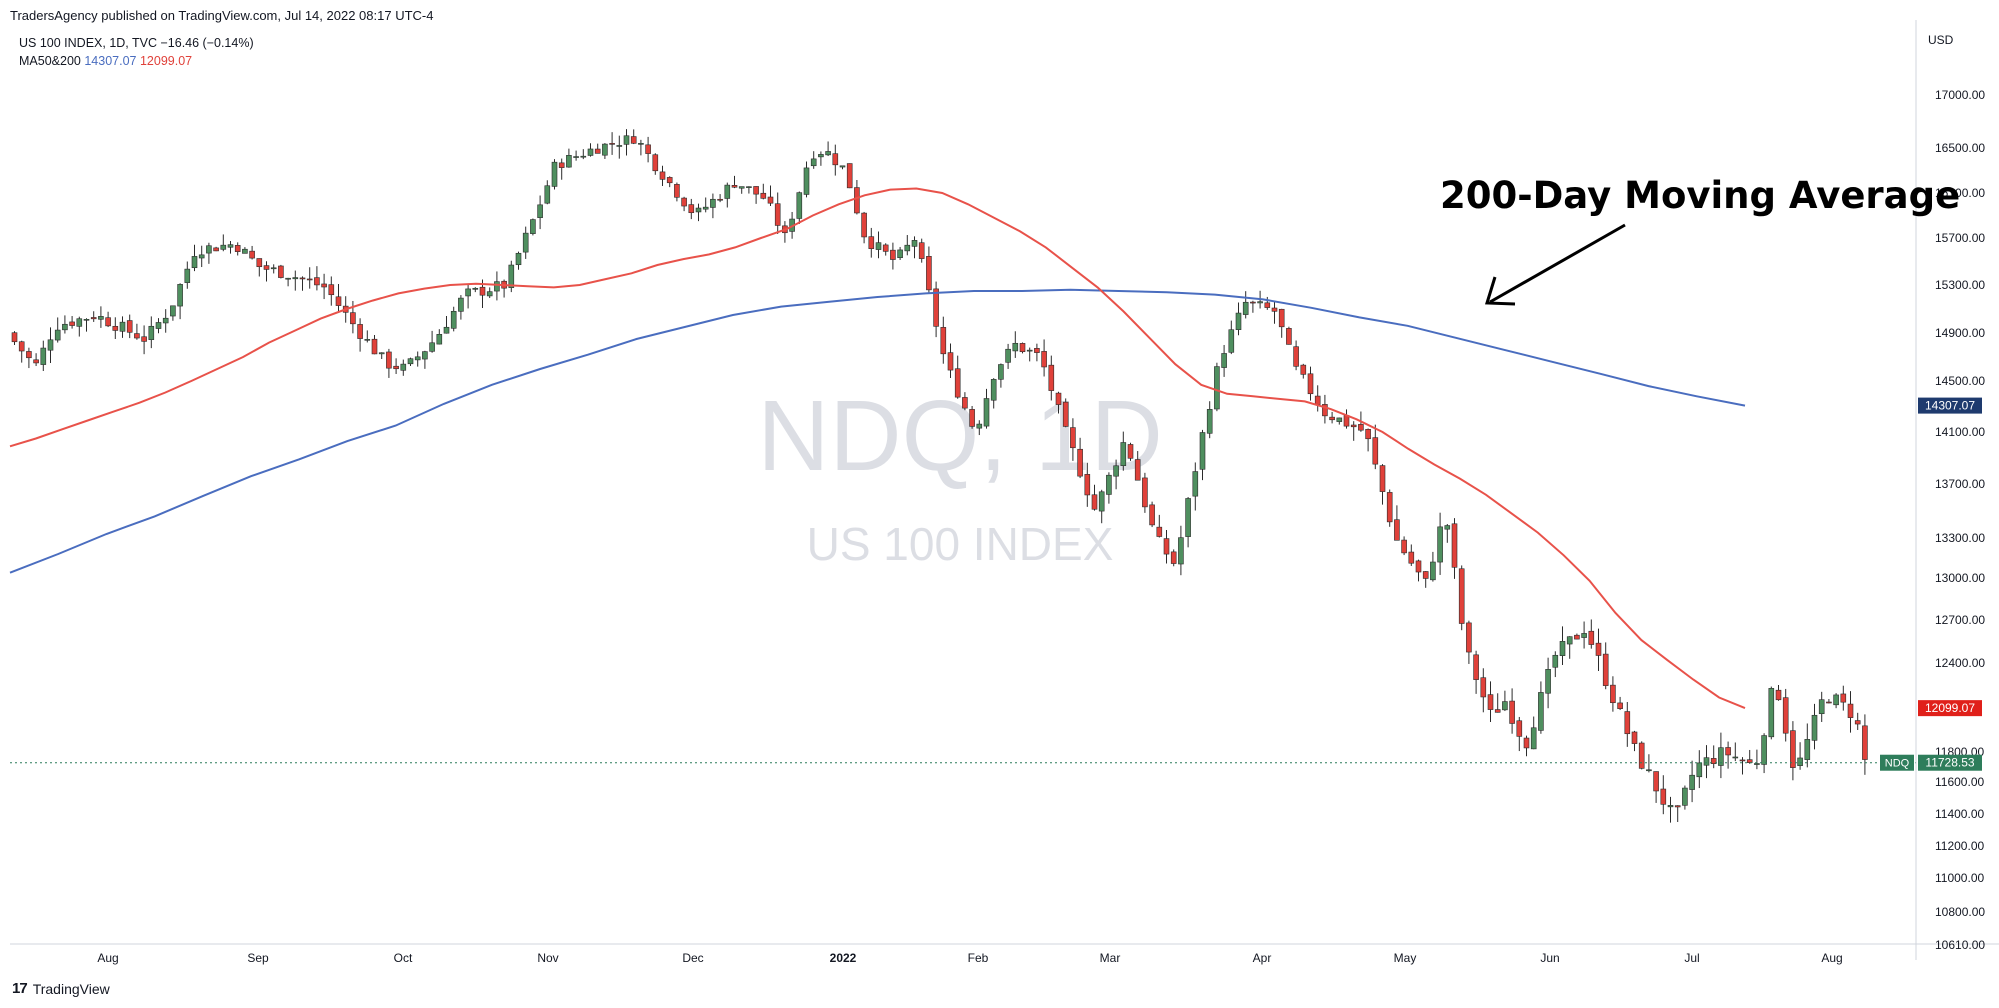  I want to click on last-price-tag, so click(1950, 762).